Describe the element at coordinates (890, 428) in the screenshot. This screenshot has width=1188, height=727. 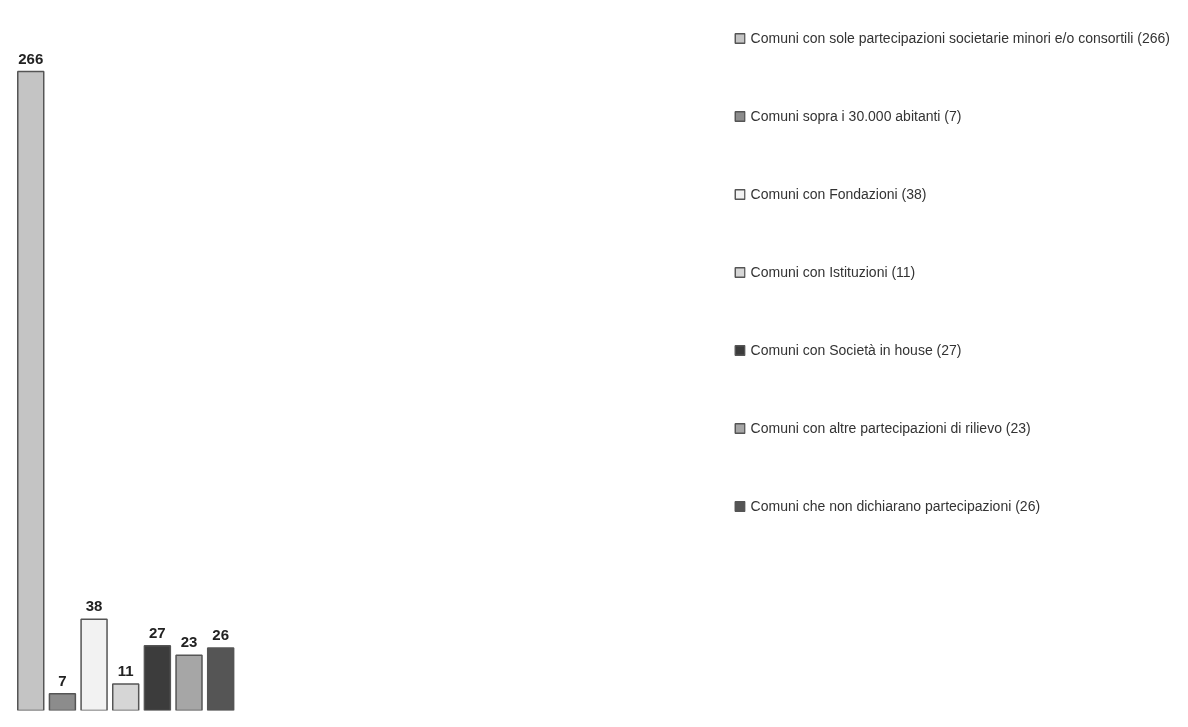
I see `legend-label: Comuni con altre partecipazioni di rilievo (23)` at that location.